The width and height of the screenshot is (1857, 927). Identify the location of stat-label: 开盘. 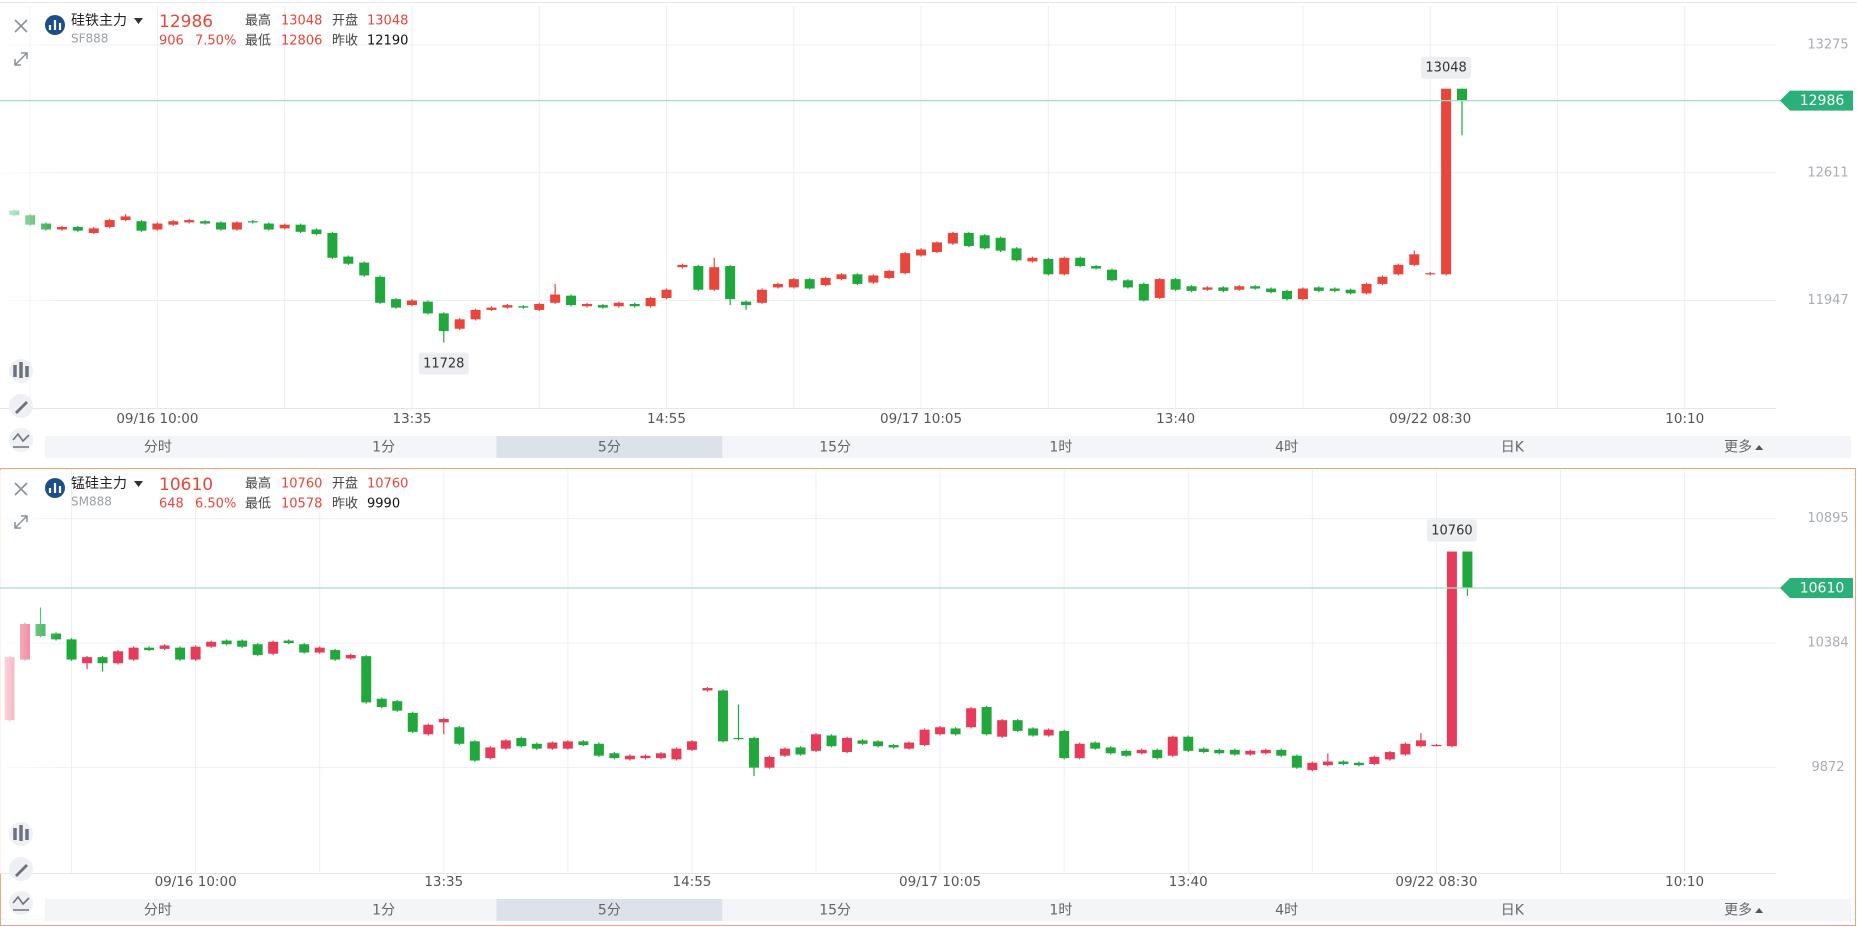
(345, 484).